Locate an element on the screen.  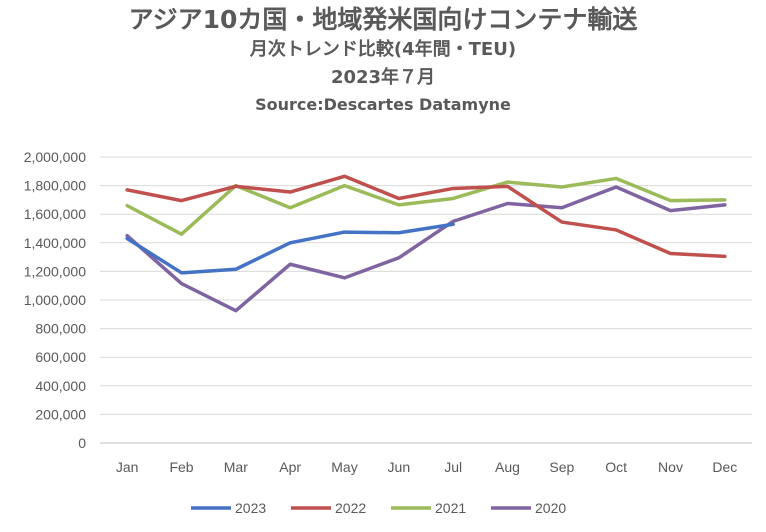
x-axis-tick-labels: Jan Feb Mar Apr May Jun Jul Aug Sep Oct Nov Dec is located at coordinates (426, 467).